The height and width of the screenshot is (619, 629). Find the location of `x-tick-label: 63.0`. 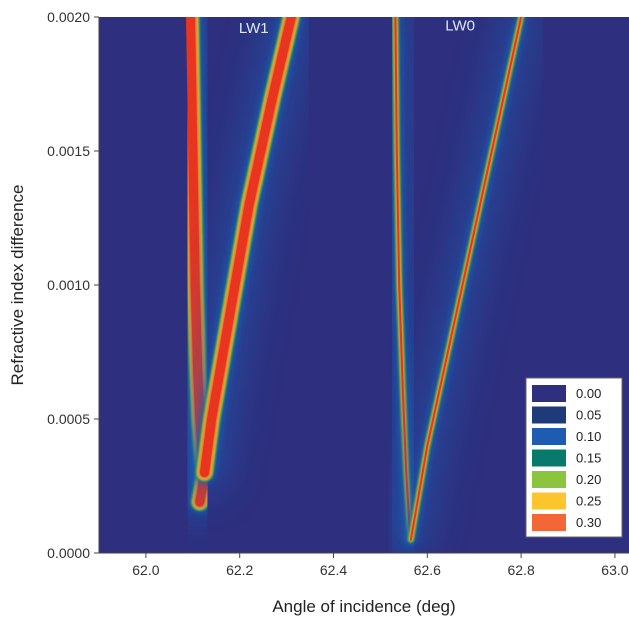

x-tick-label: 63.0 is located at coordinates (614, 570).